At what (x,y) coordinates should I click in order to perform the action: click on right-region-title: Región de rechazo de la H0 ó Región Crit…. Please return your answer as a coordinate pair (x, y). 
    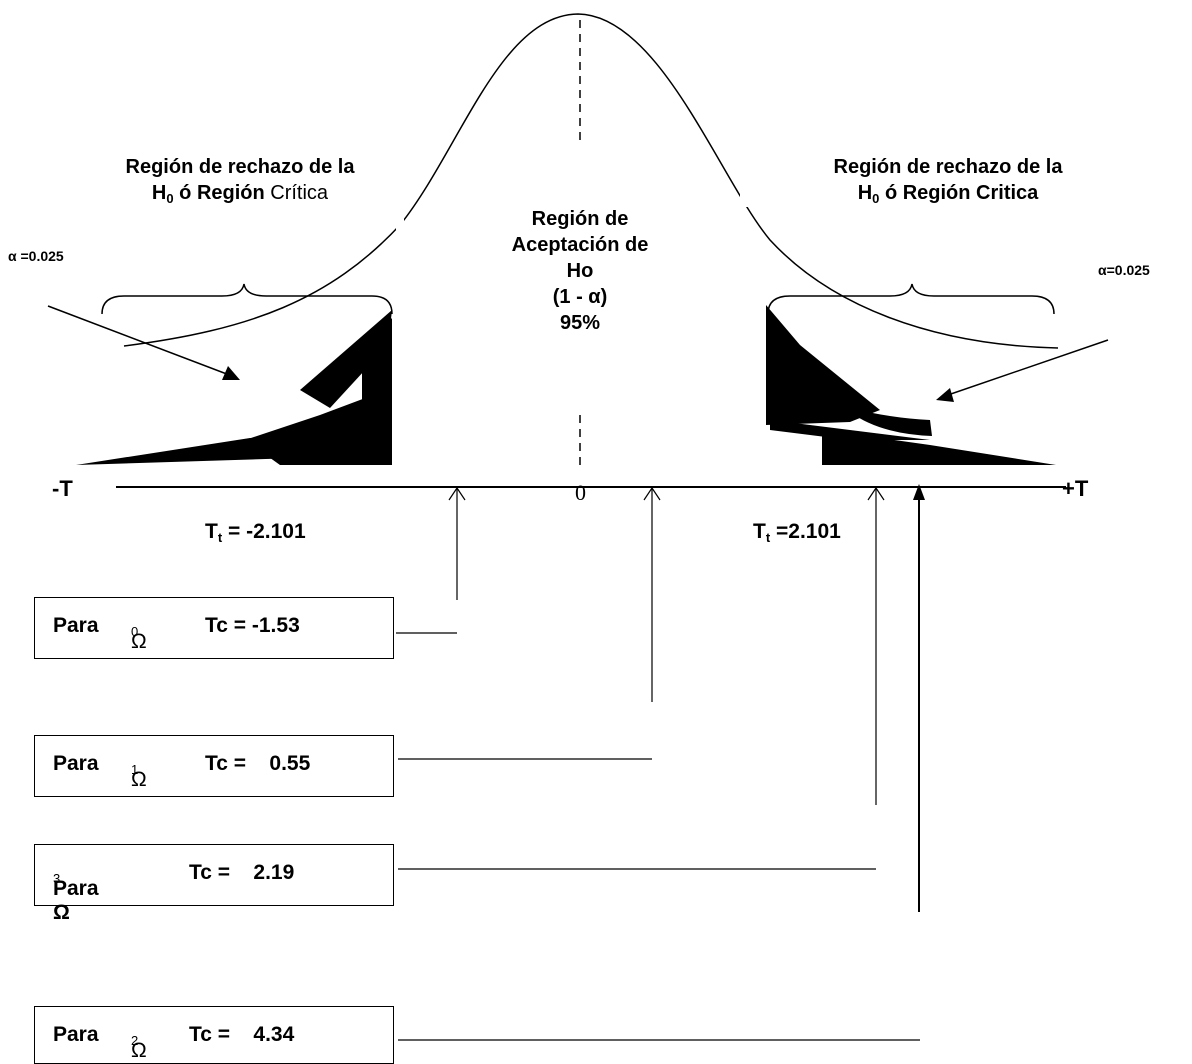
    Looking at the image, I should click on (948, 180).